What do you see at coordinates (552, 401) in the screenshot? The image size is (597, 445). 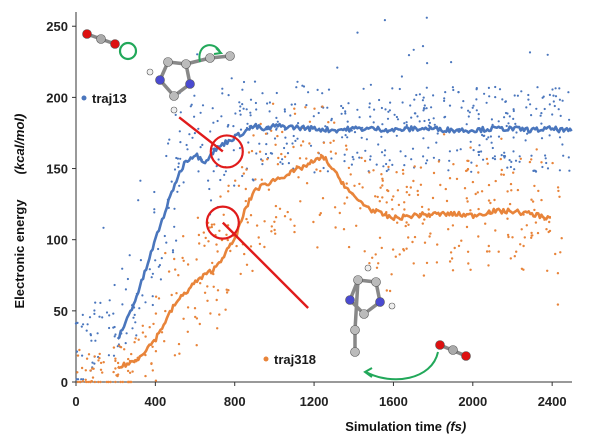 I see `x-tick-label: 2400` at bounding box center [552, 401].